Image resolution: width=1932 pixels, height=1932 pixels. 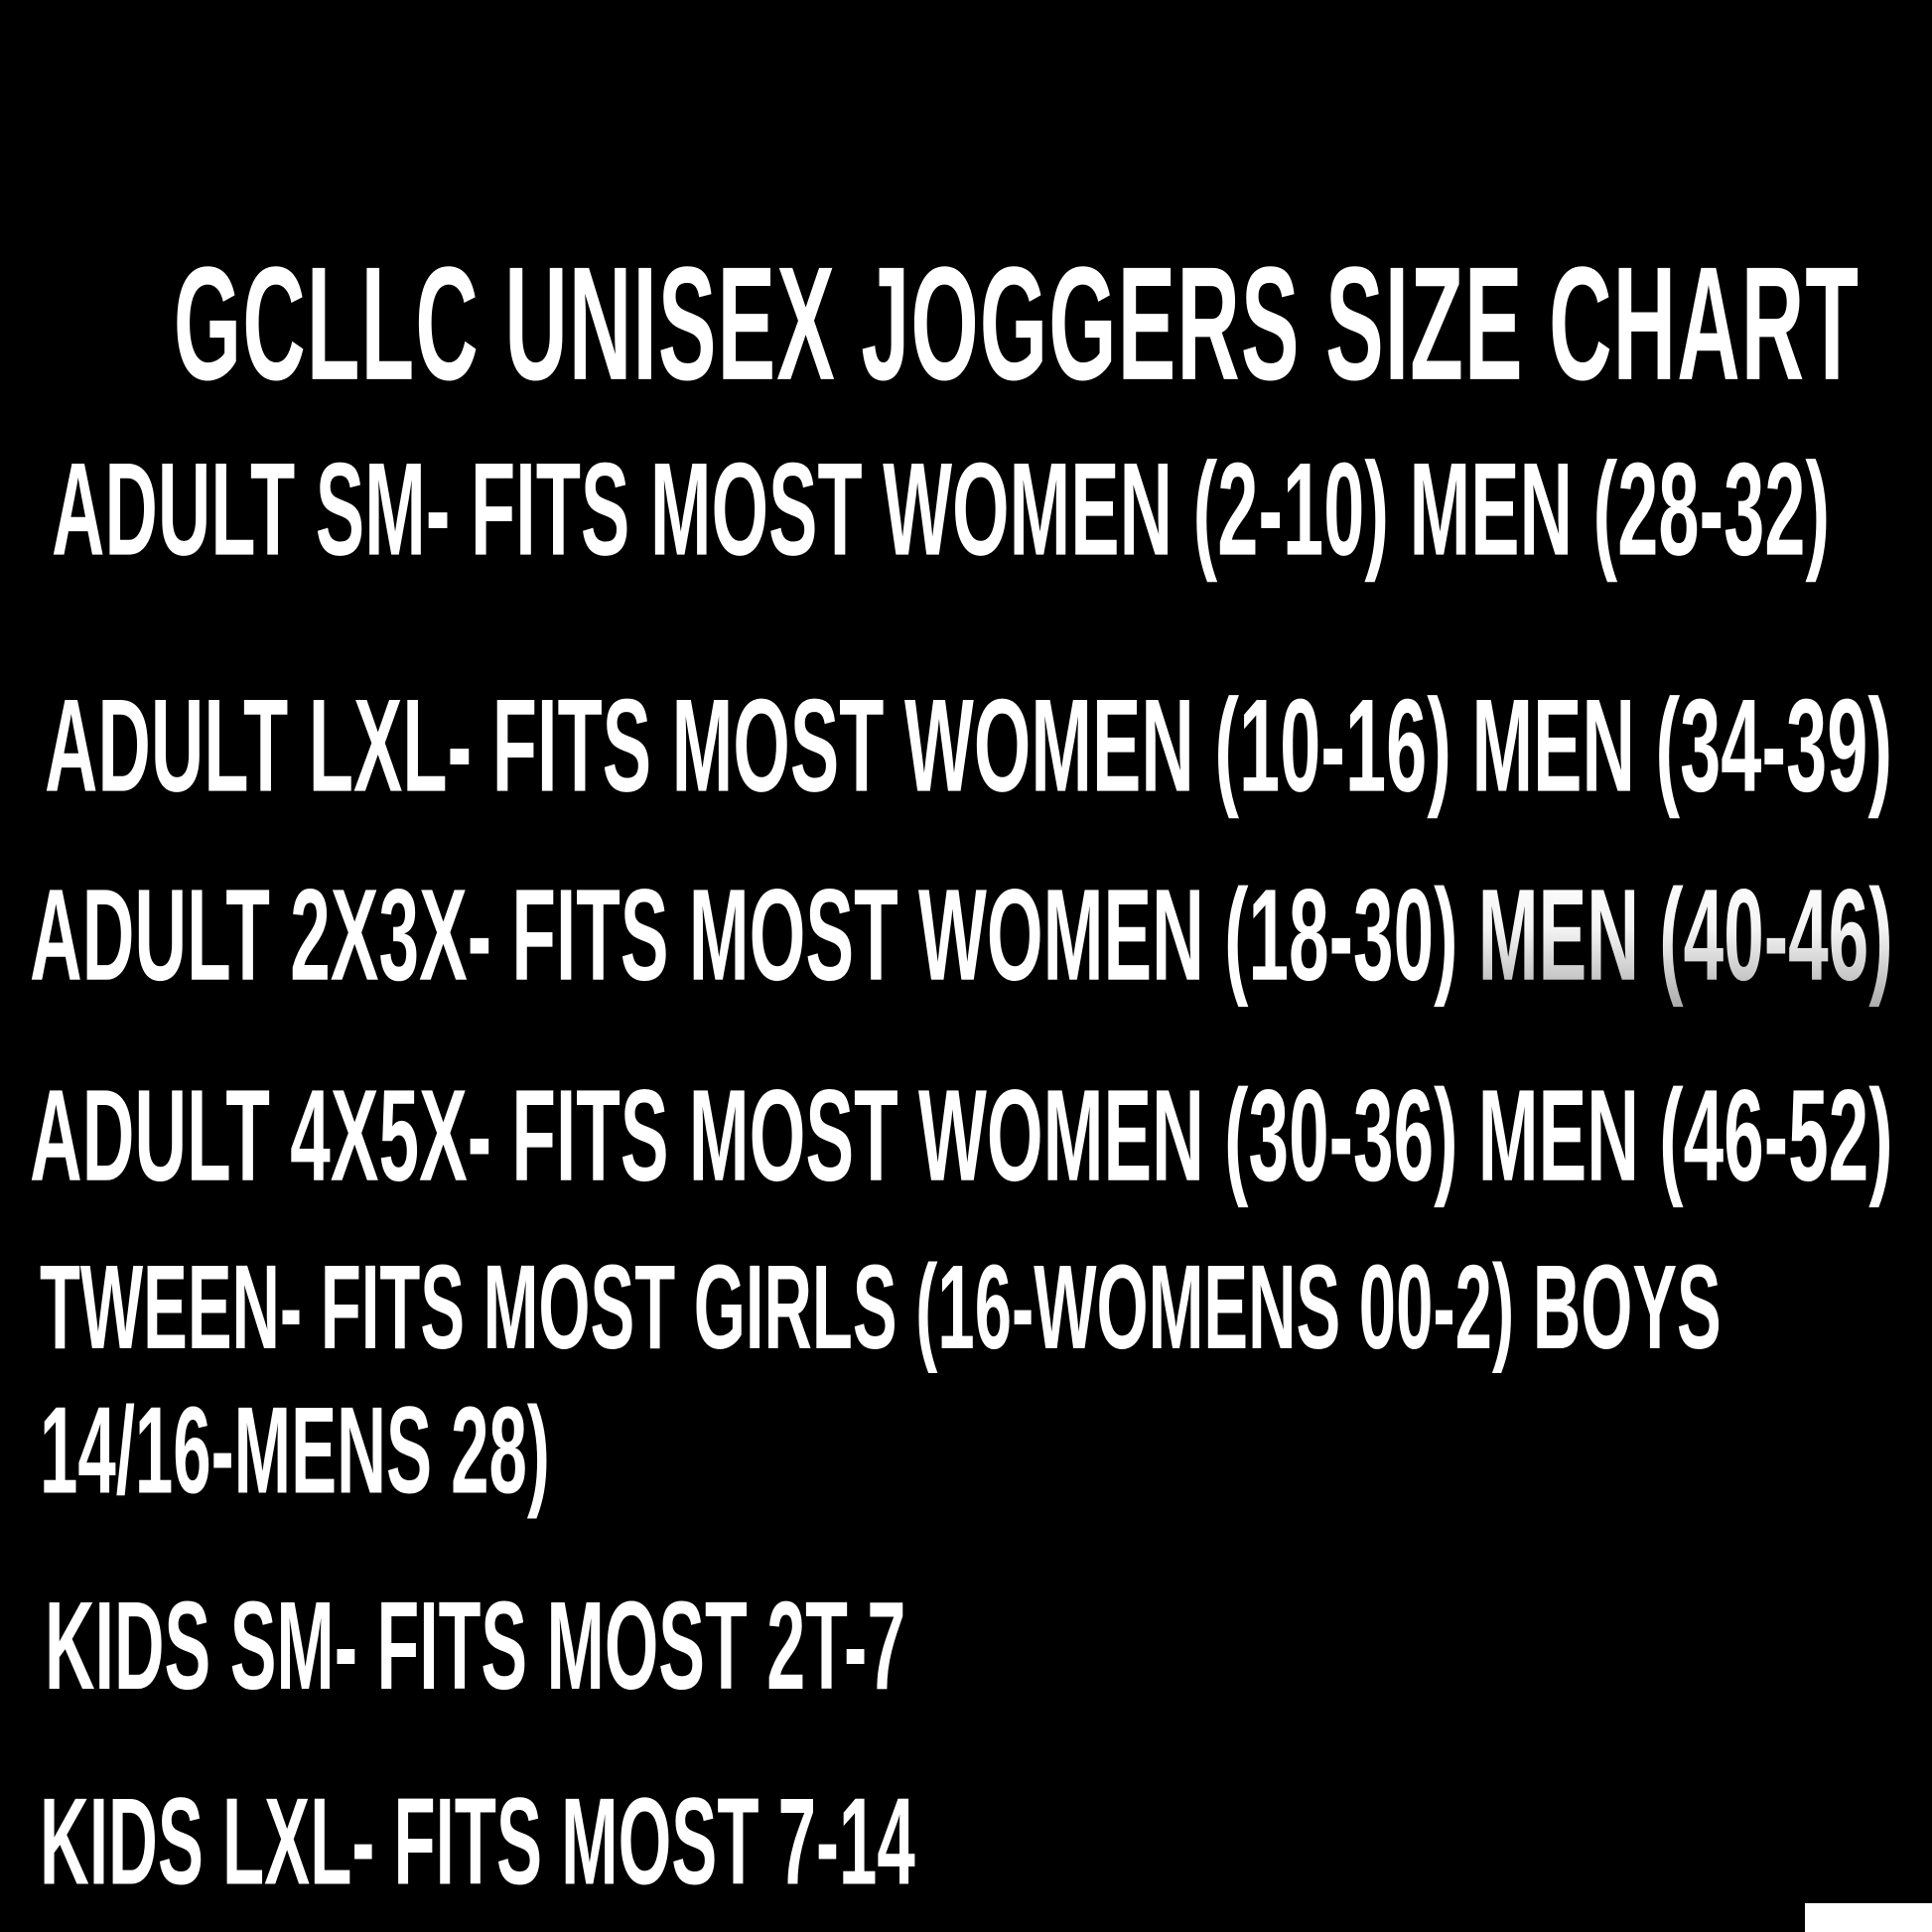 What do you see at coordinates (478, 1841) in the screenshot?
I see `size-row-kids-lxl: KIDS LXL- FITS MOST 7-14` at bounding box center [478, 1841].